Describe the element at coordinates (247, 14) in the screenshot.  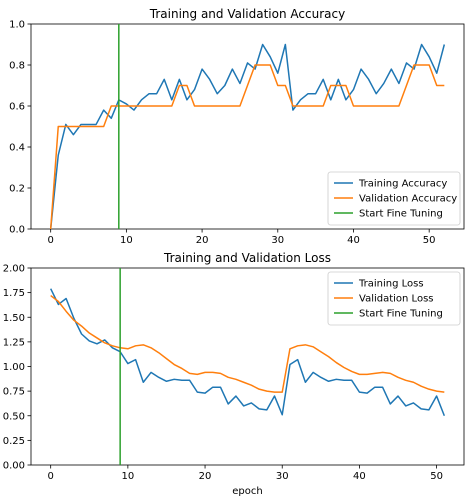
I see `chart-title: Training and Validation Accuracy` at that location.